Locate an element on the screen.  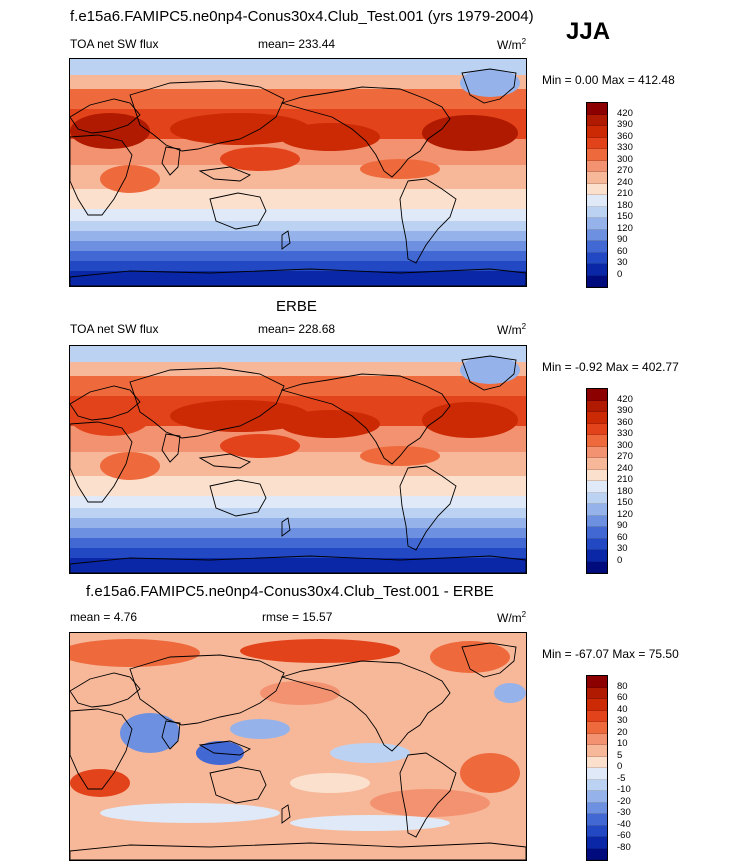
panel1-mean-label: mean= 233.44 is located at coordinates (297, 44).